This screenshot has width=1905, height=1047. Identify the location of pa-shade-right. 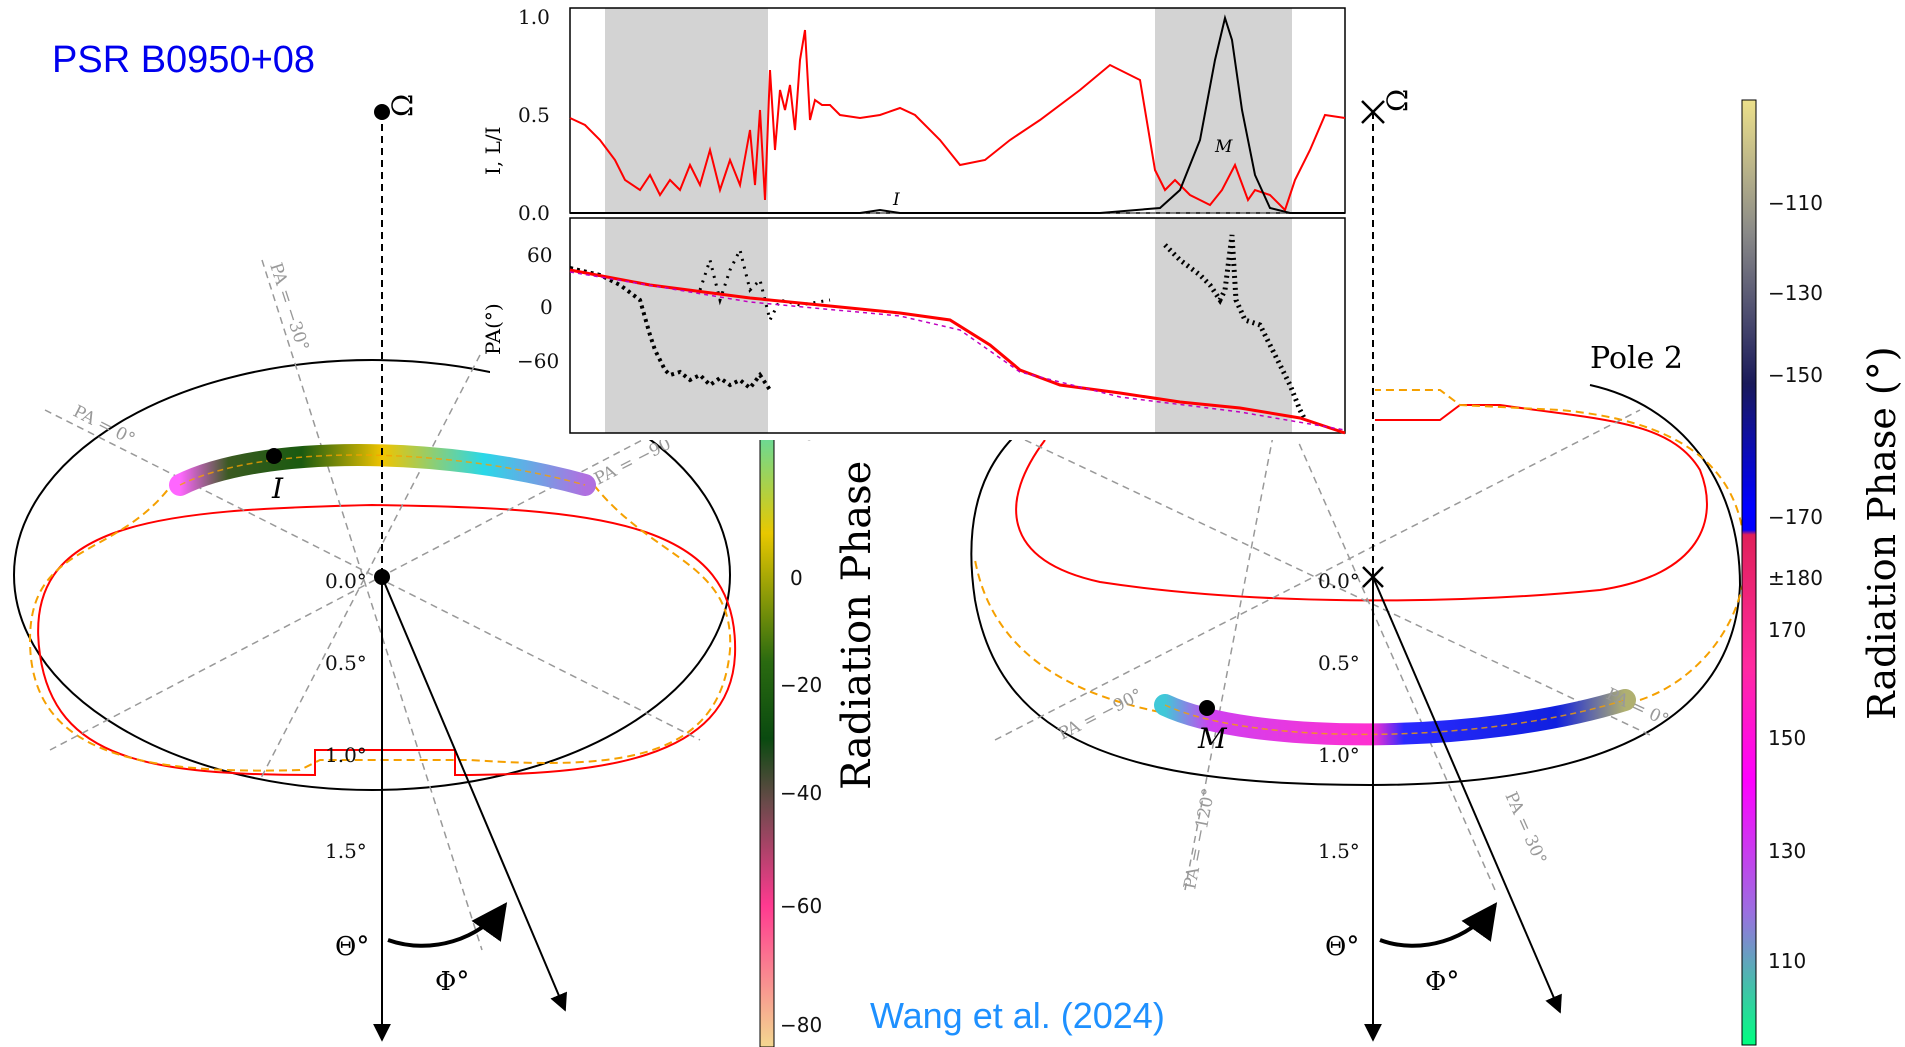
(1223, 325).